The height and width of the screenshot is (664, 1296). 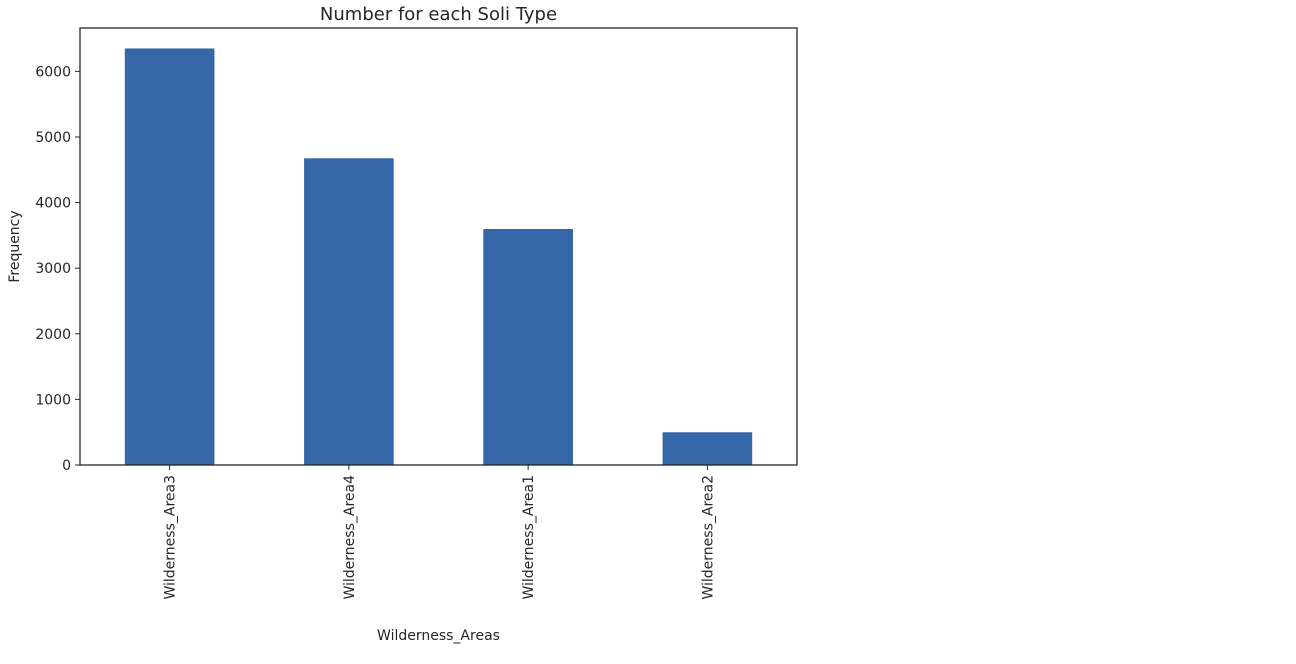 I want to click on y-tick-label: 1000, so click(x=53, y=400).